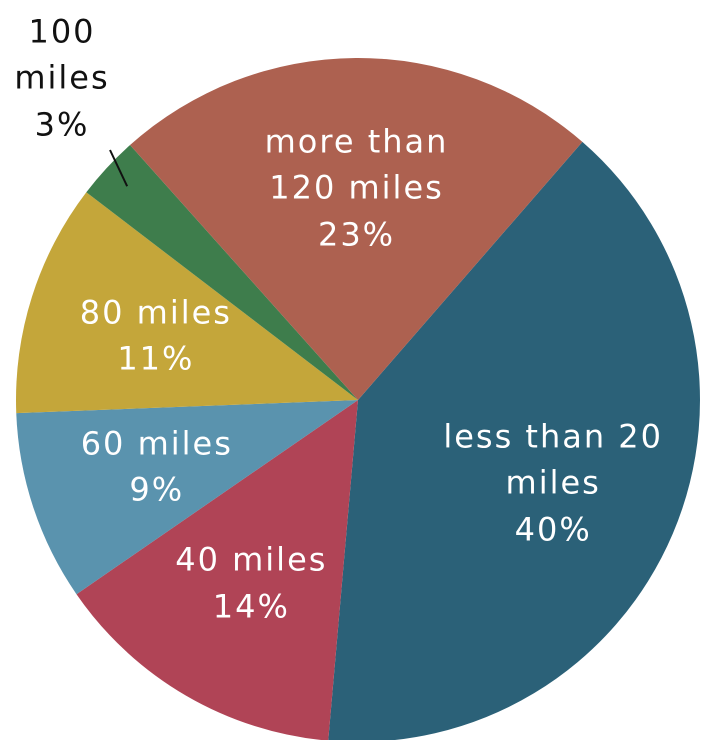  I want to click on leader-line, so click(119, 168).